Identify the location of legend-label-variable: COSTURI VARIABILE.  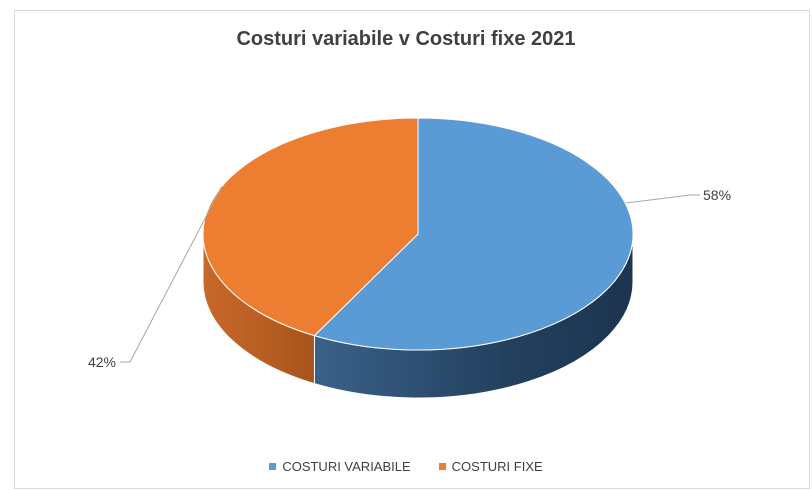
(346, 466).